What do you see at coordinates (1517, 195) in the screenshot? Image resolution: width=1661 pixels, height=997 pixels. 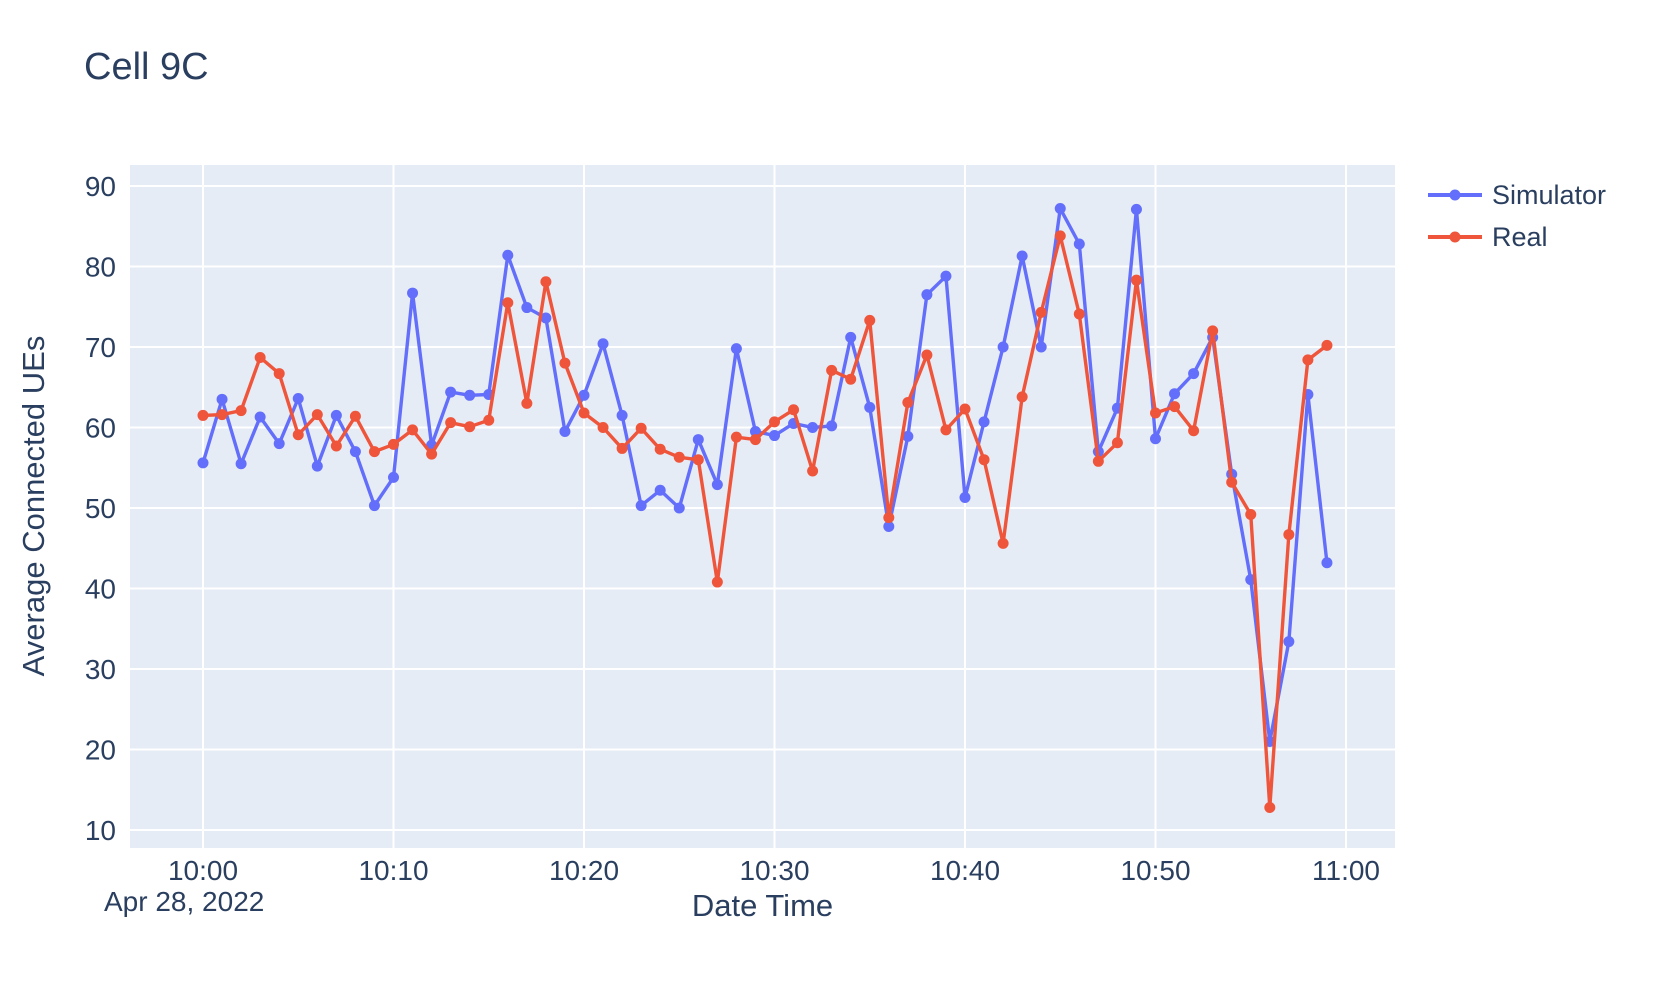 I see `legend-item-simulator: Simulator` at bounding box center [1517, 195].